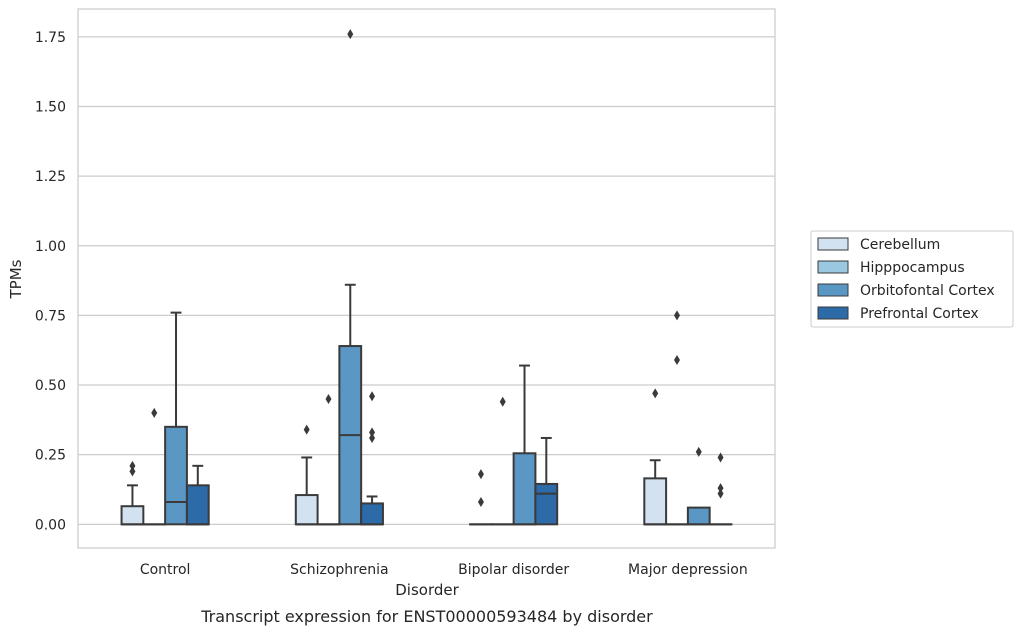 The height and width of the screenshot is (634, 1023). What do you see at coordinates (912, 268) in the screenshot?
I see `legend-label: Hipppocampus` at bounding box center [912, 268].